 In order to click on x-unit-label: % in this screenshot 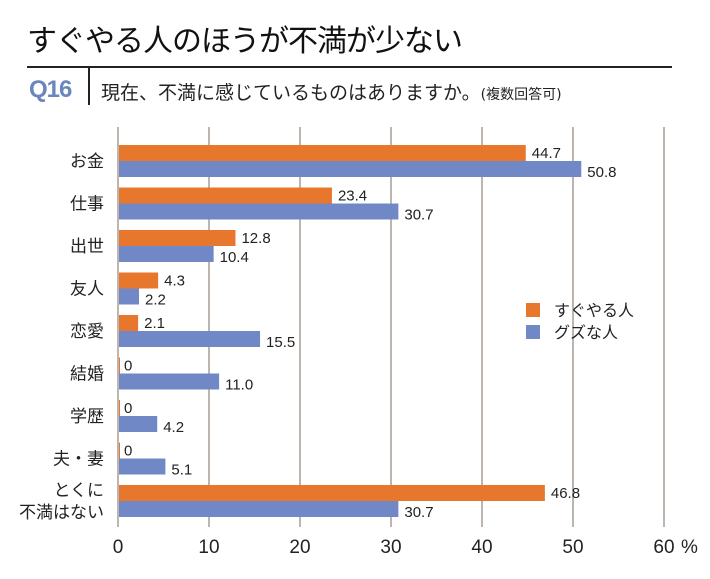, I will do `click(689, 547)`.